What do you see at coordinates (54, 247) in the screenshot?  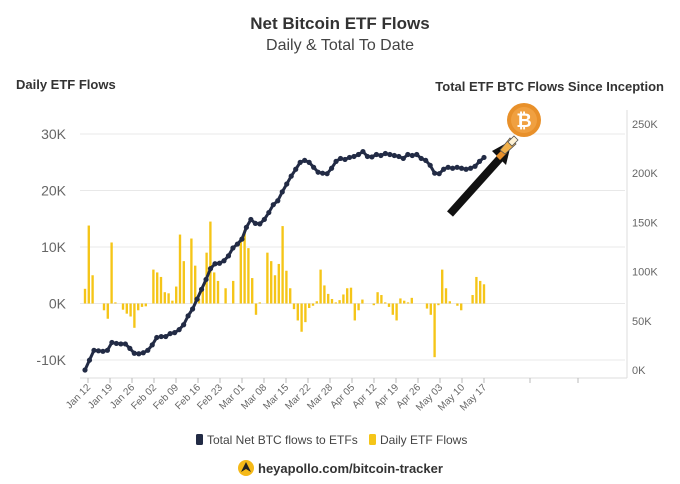 I see `y-left-tick-label: 10K` at bounding box center [54, 247].